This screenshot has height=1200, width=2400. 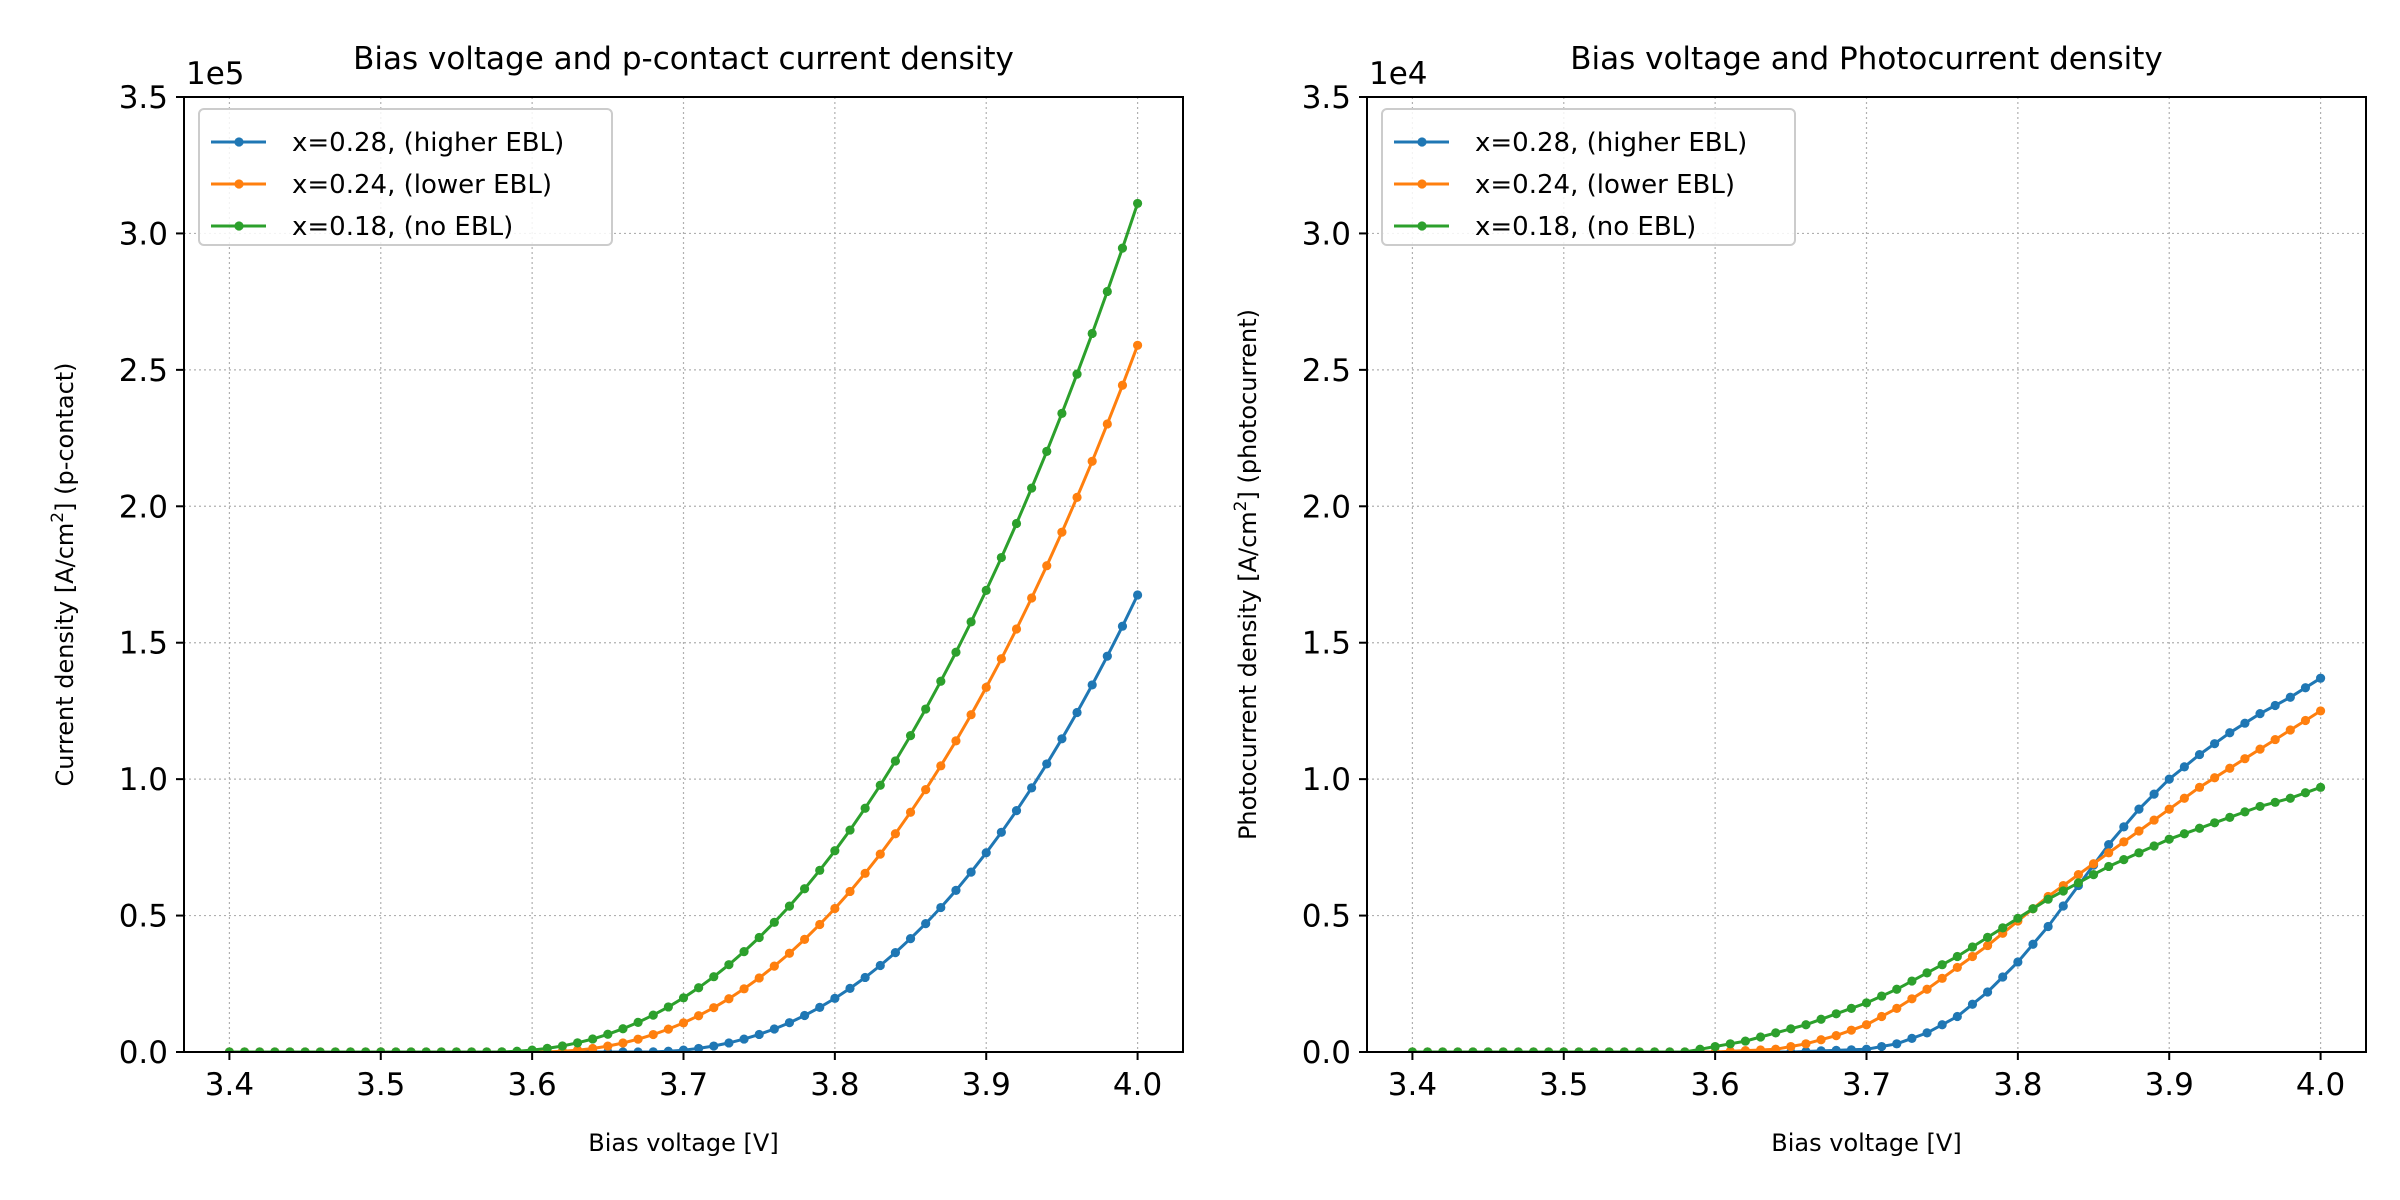 I want to click on y-tick-label: 3.5, so click(x=1326, y=98).